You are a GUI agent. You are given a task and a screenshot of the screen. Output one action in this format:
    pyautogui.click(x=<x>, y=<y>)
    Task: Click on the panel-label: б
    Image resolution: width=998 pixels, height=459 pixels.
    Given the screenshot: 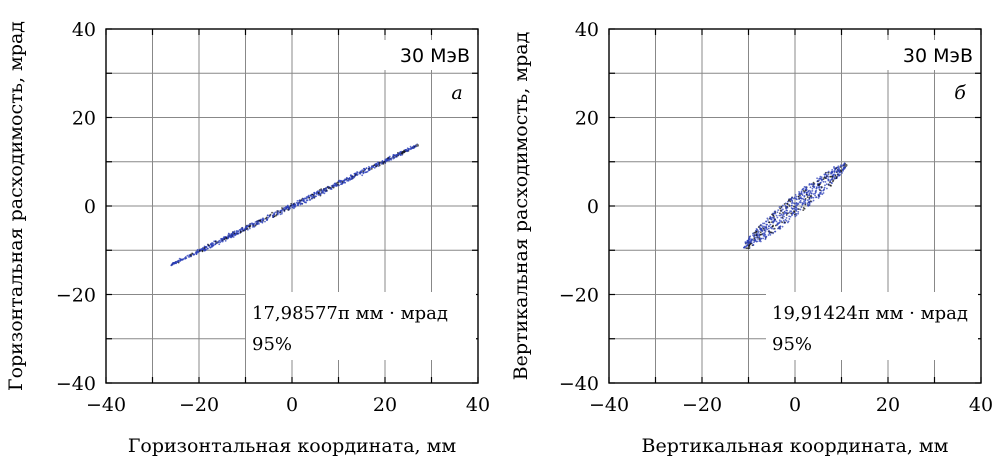 What is the action you would take?
    pyautogui.click(x=960, y=93)
    